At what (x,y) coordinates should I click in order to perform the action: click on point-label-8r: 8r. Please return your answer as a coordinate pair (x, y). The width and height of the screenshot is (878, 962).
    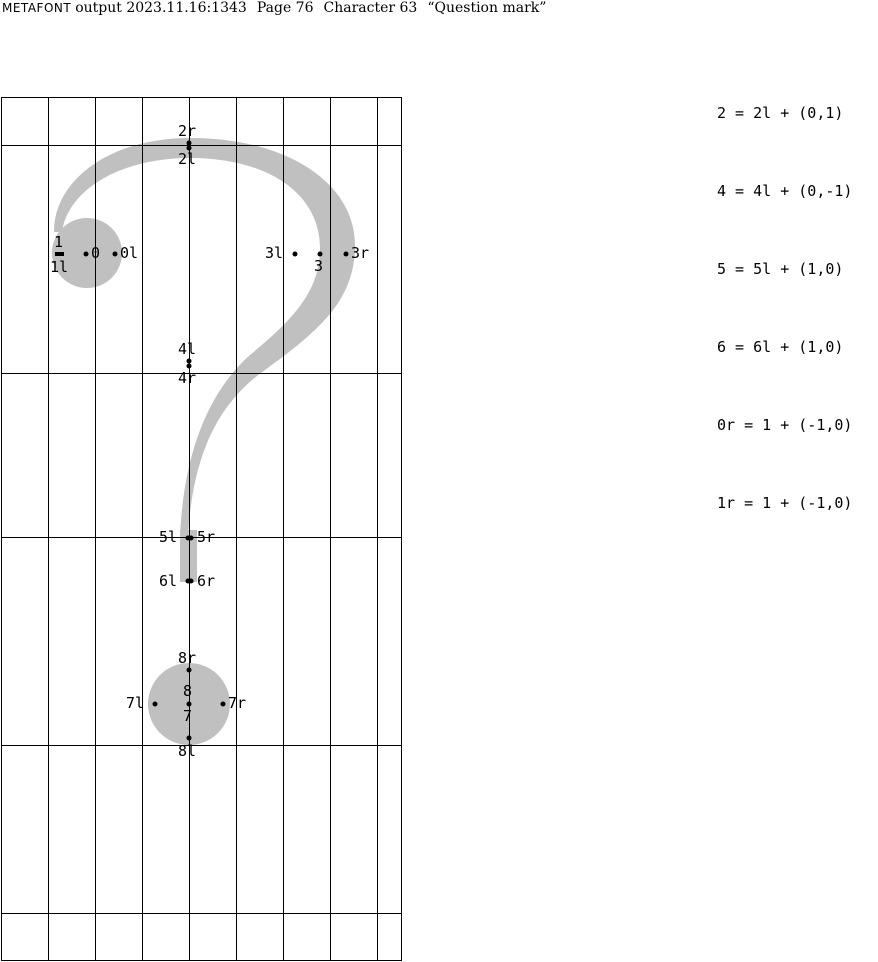
    Looking at the image, I should click on (187, 658).